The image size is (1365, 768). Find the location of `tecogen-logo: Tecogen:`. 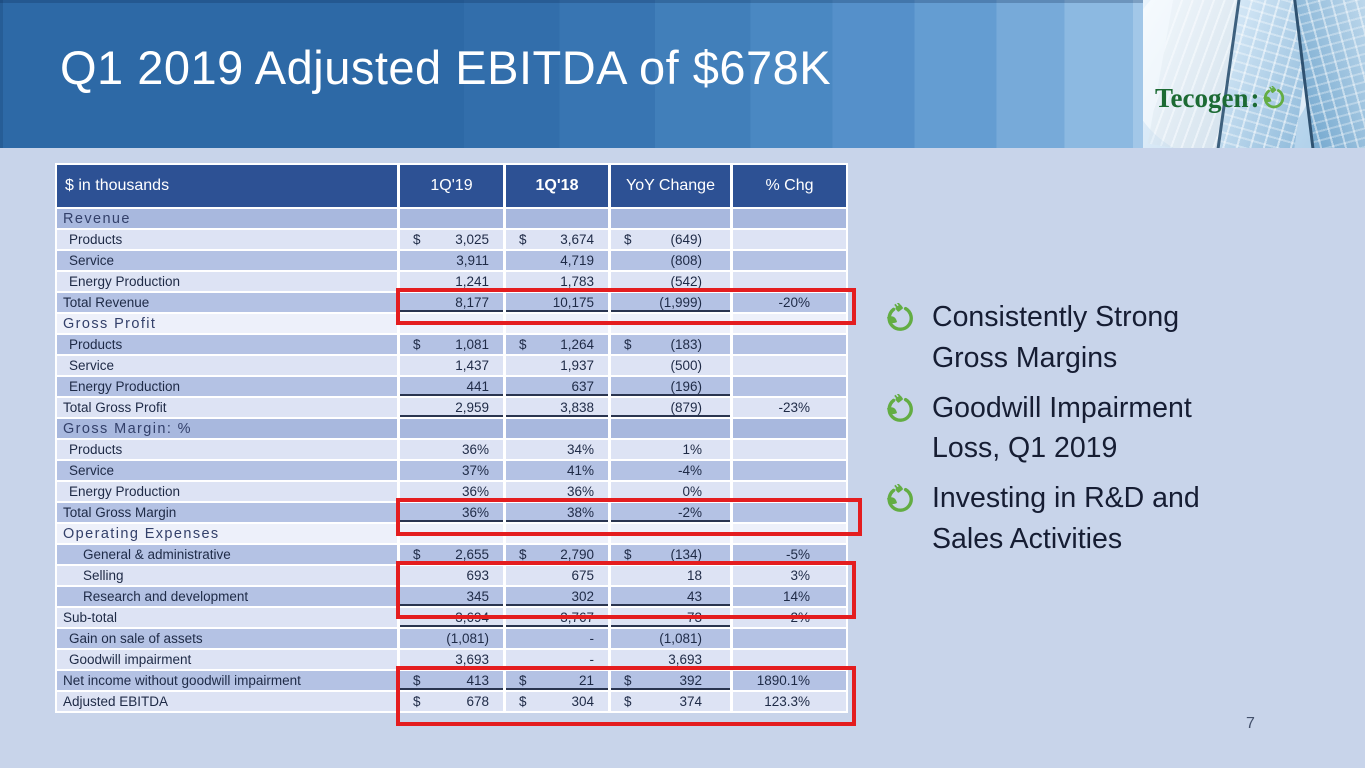

tecogen-logo: Tecogen: is located at coordinates (1220, 98).